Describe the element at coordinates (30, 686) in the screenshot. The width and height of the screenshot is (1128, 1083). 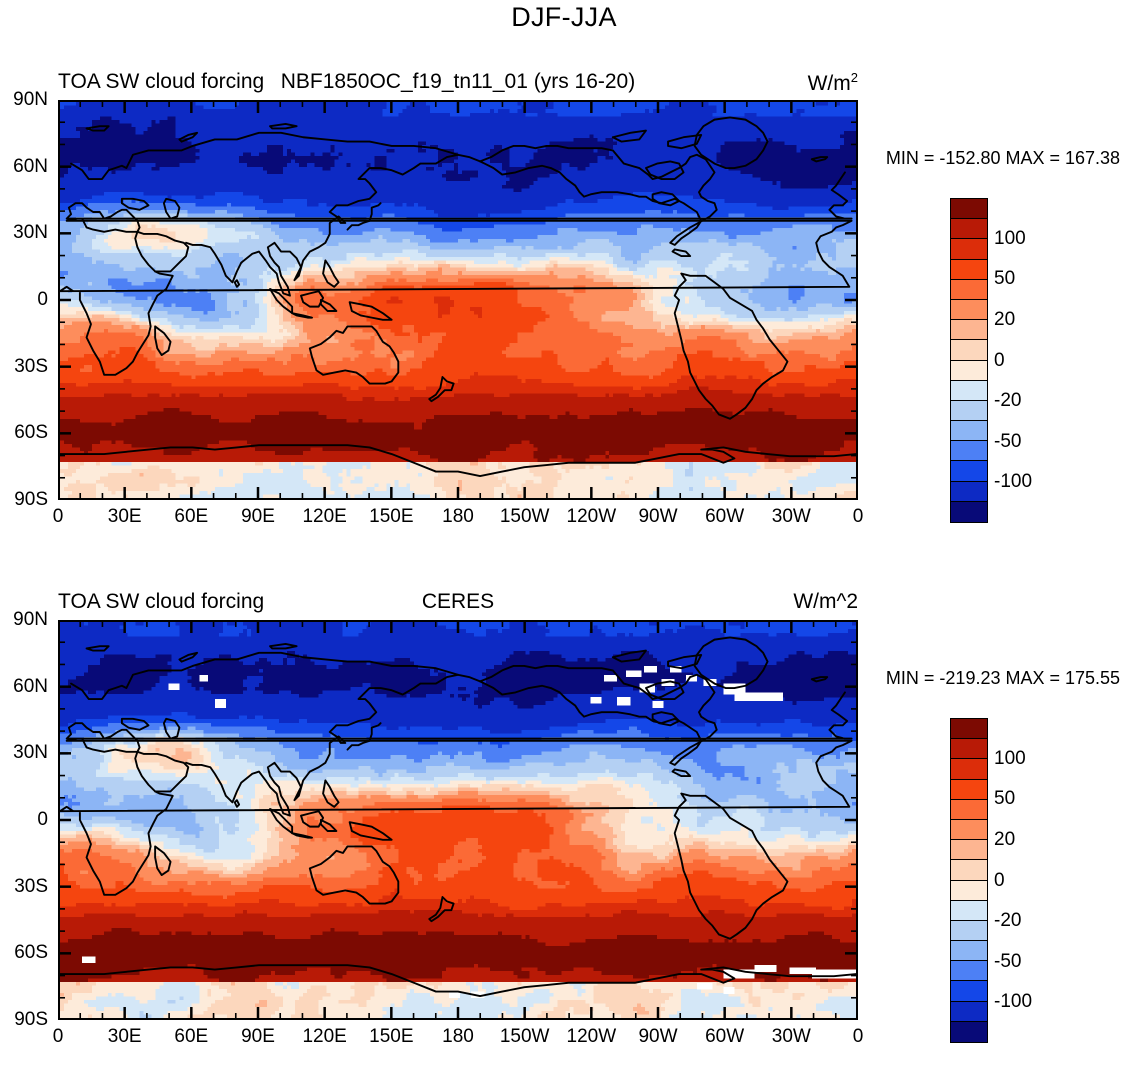
I see `y-tick-label: 60N` at that location.